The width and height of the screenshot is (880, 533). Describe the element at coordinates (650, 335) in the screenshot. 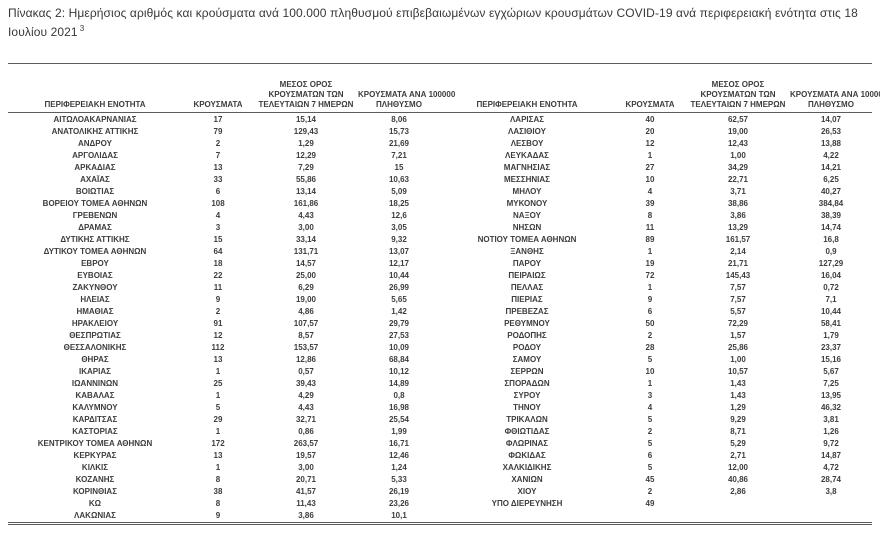

I see `cases-cell: 2` at that location.